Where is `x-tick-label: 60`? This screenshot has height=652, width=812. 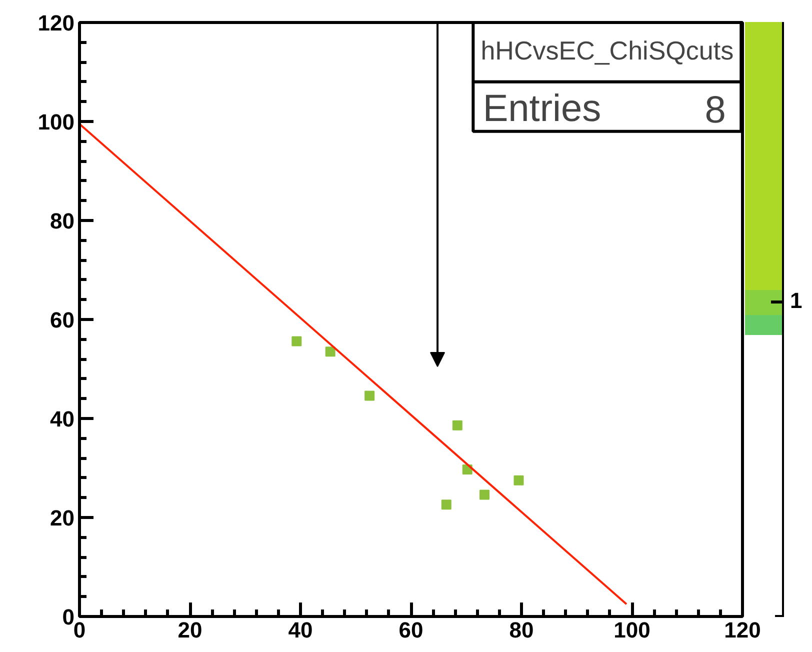
x-tick-label: 60 is located at coordinates (411, 630).